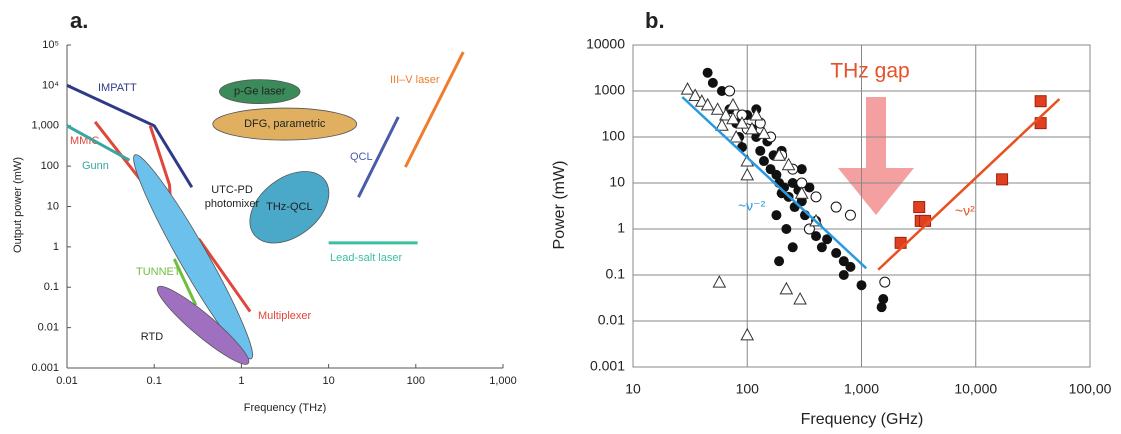  I want to click on x-tick-label: 1, so click(241, 381).